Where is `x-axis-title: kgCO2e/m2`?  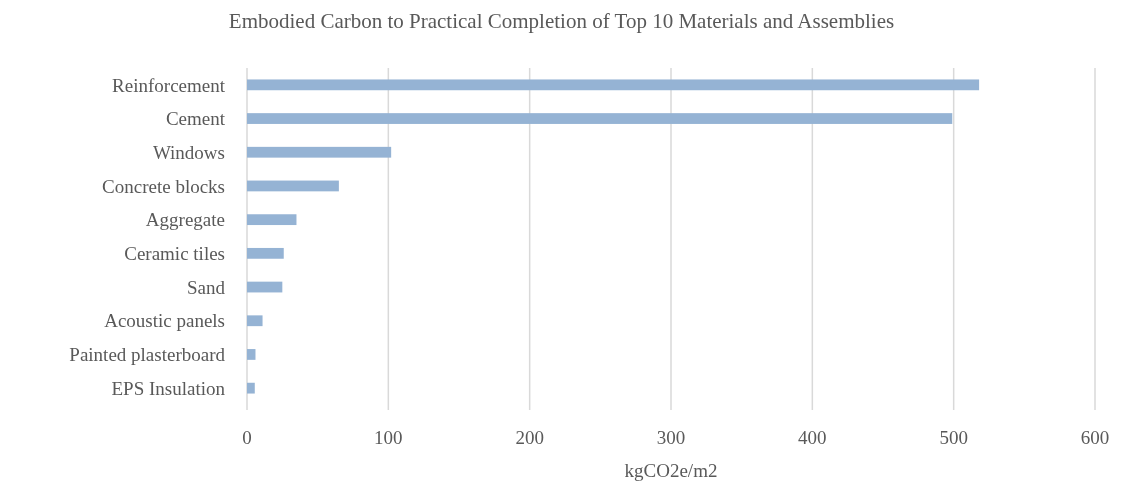 x-axis-title: kgCO2e/m2 is located at coordinates (671, 470).